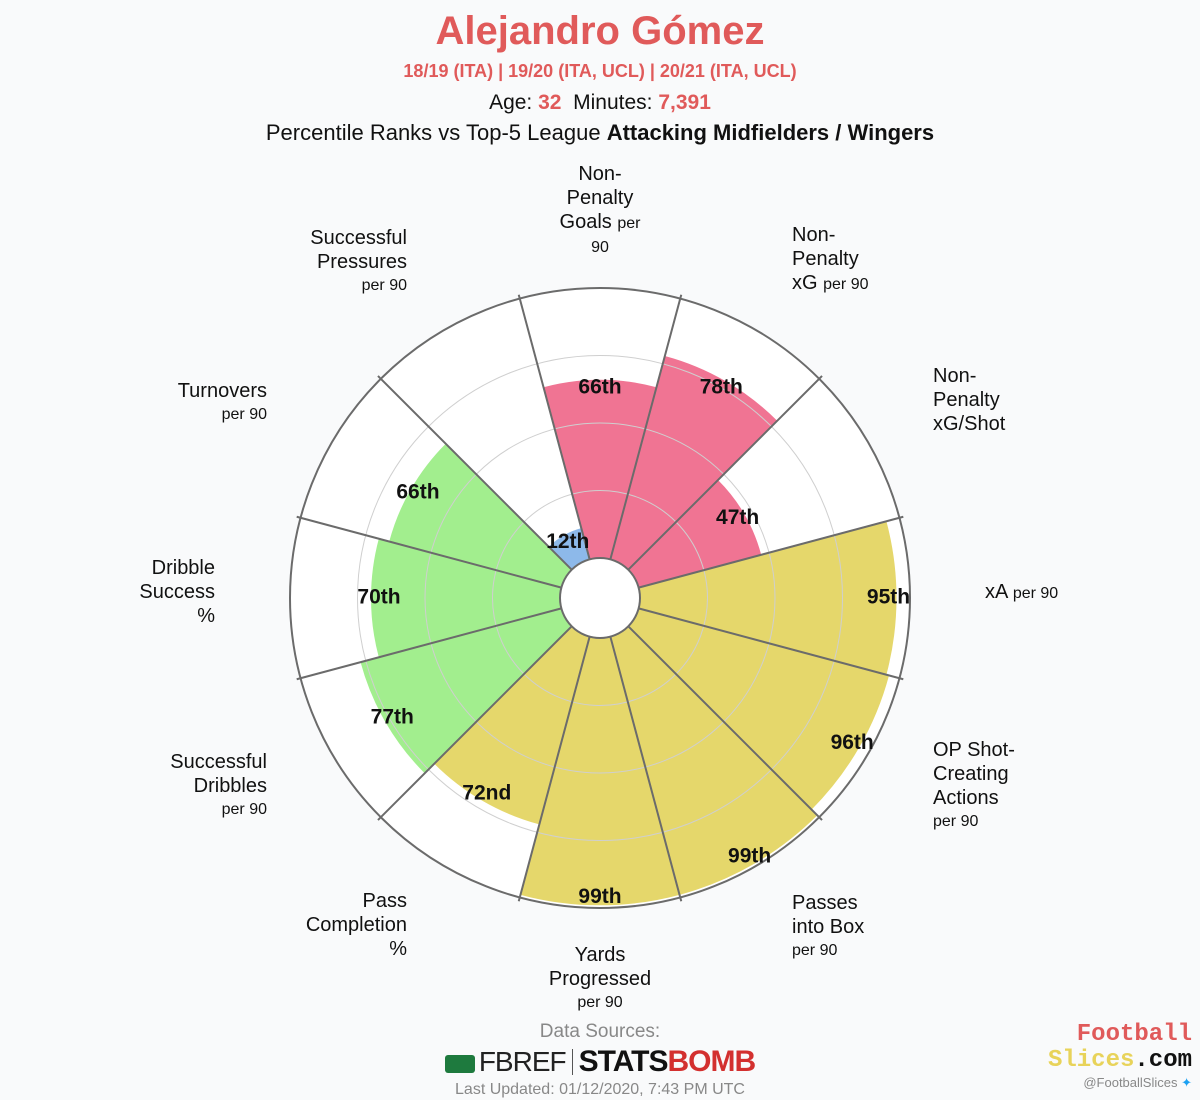 The height and width of the screenshot is (1100, 1200). I want to click on wedge-successful-dribbles, so click(466, 691).